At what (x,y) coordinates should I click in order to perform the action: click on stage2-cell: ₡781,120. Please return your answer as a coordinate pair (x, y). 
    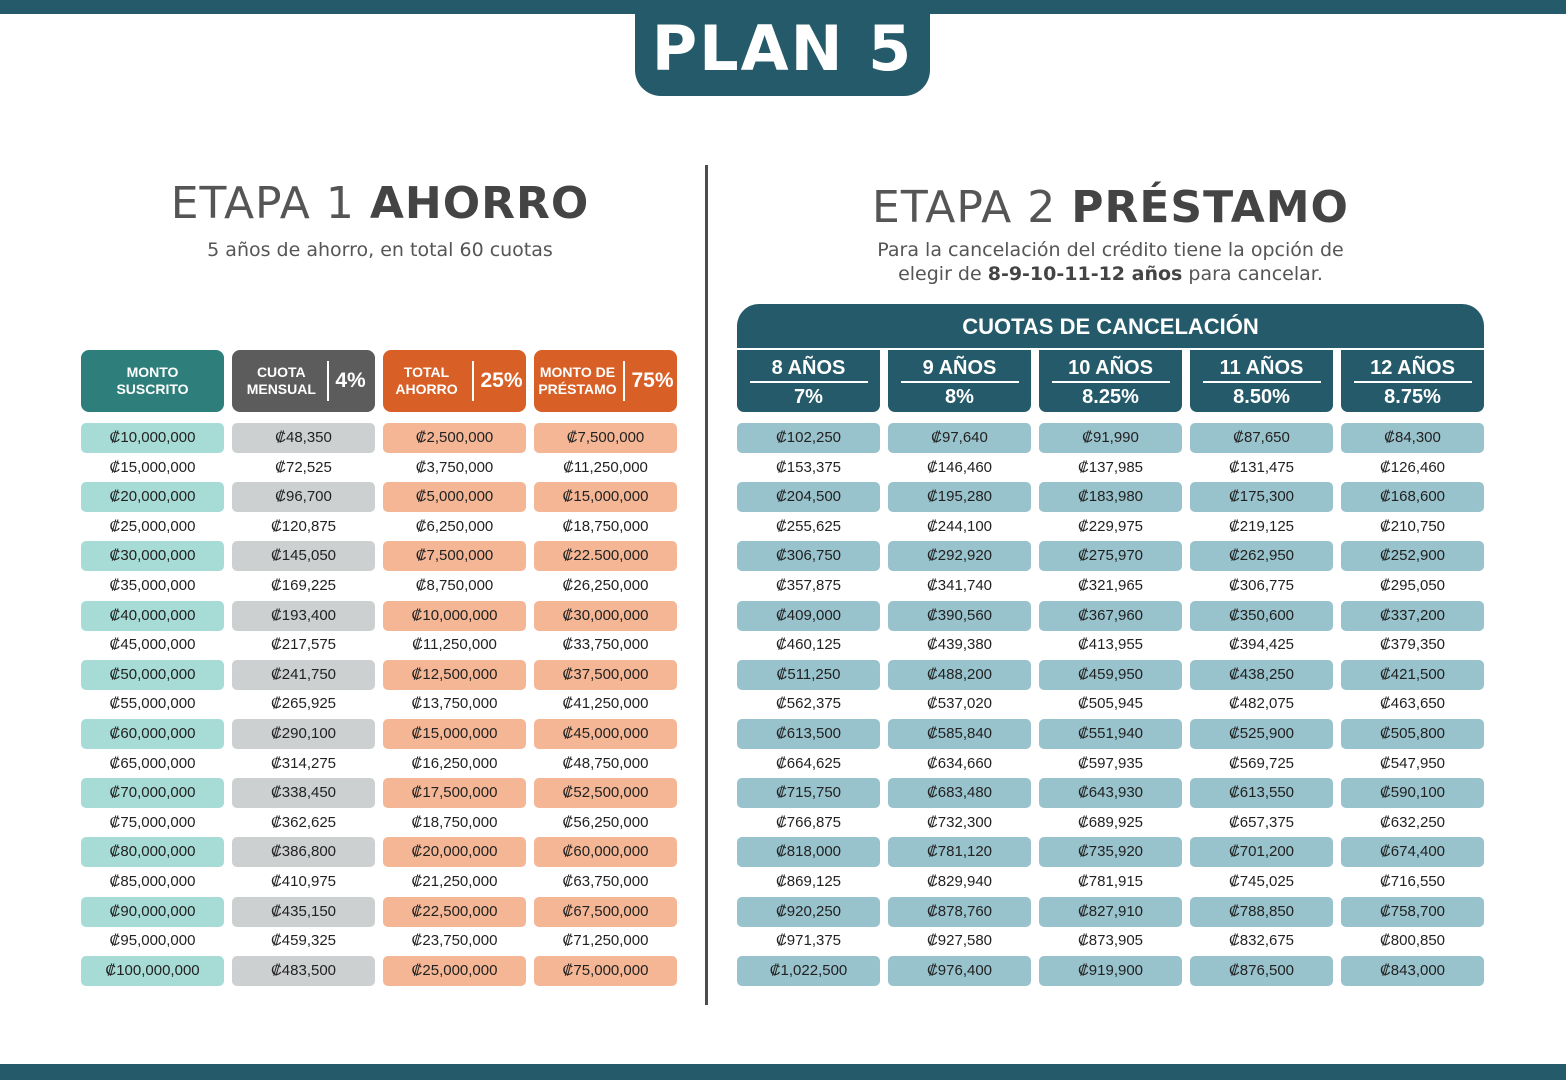
    Looking at the image, I should click on (959, 852).